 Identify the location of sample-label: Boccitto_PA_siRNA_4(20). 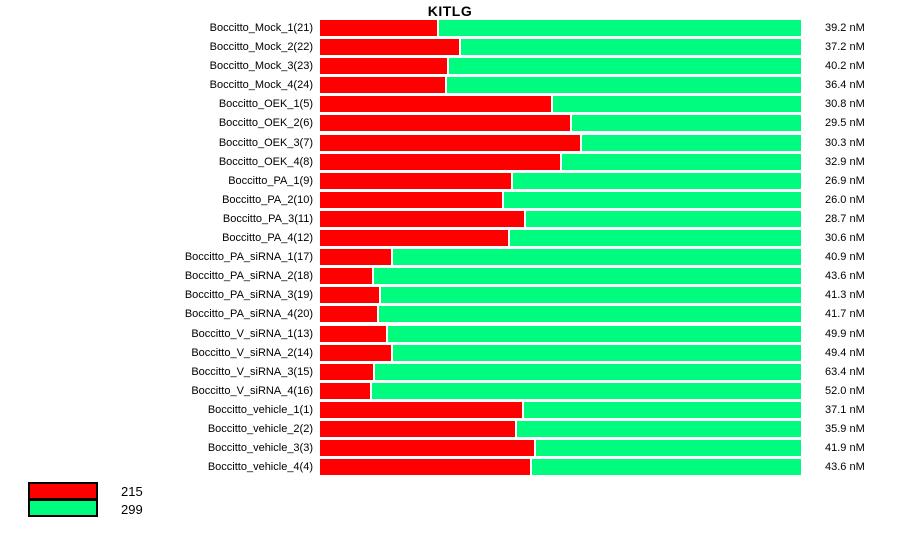
(248, 314).